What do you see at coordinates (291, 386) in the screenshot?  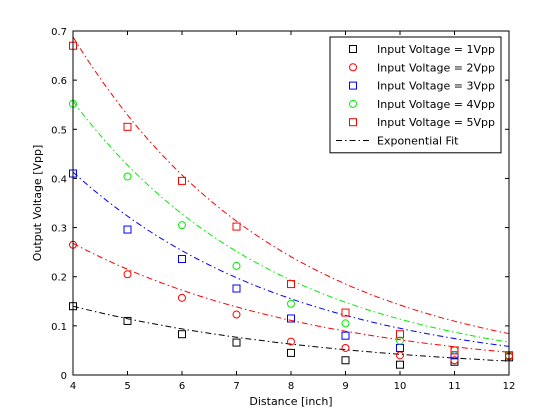 I see `x-tick-label: 8` at bounding box center [291, 386].